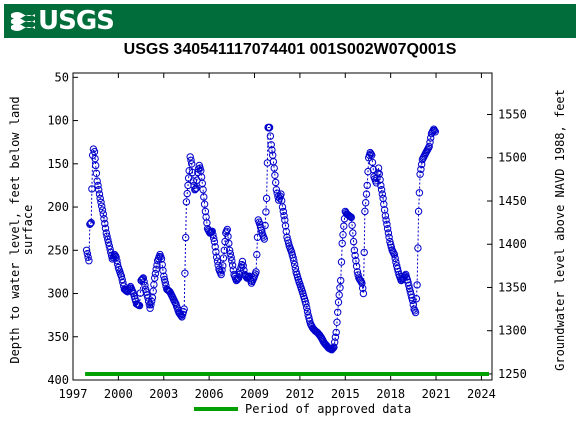  I want to click on y-axis-left-label-line2: surface, so click(28, 230).